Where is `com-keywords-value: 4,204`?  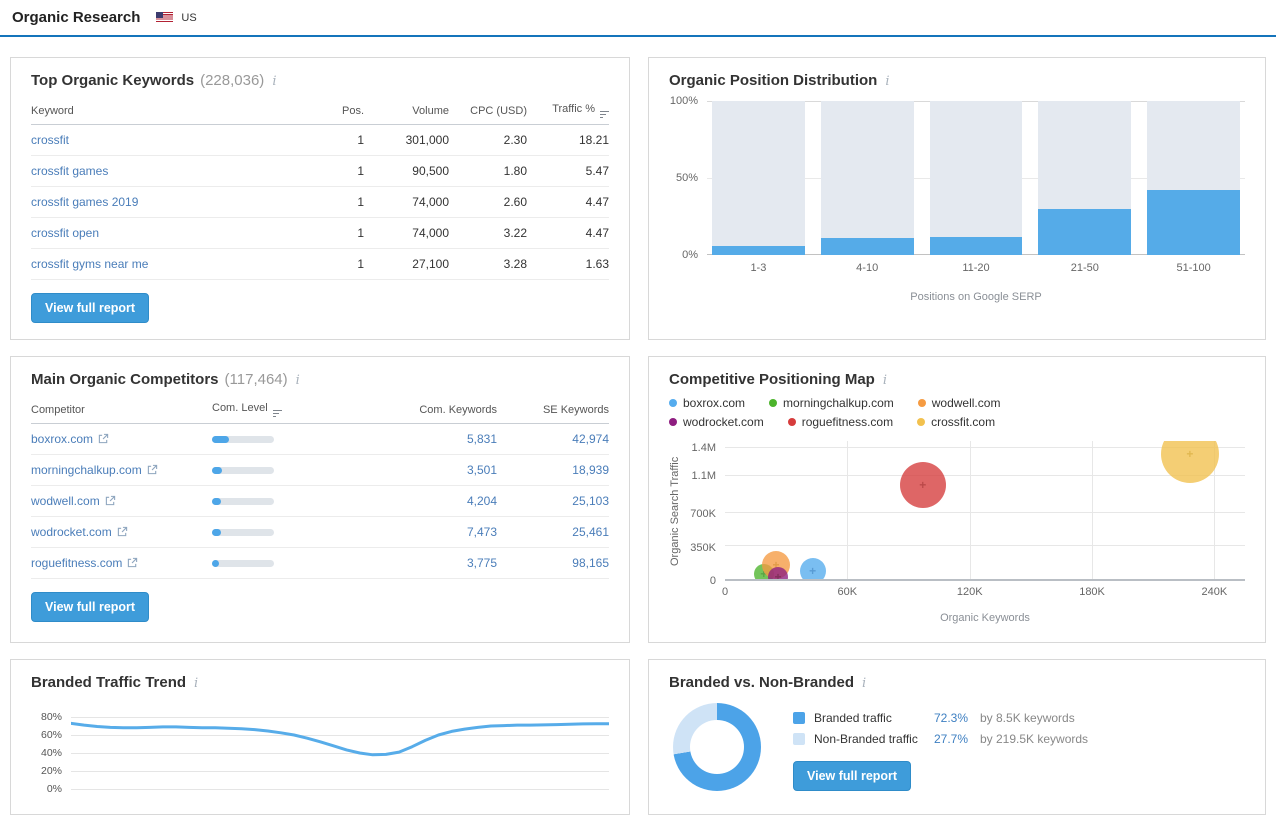
com-keywords-value: 4,204 is located at coordinates (434, 501).